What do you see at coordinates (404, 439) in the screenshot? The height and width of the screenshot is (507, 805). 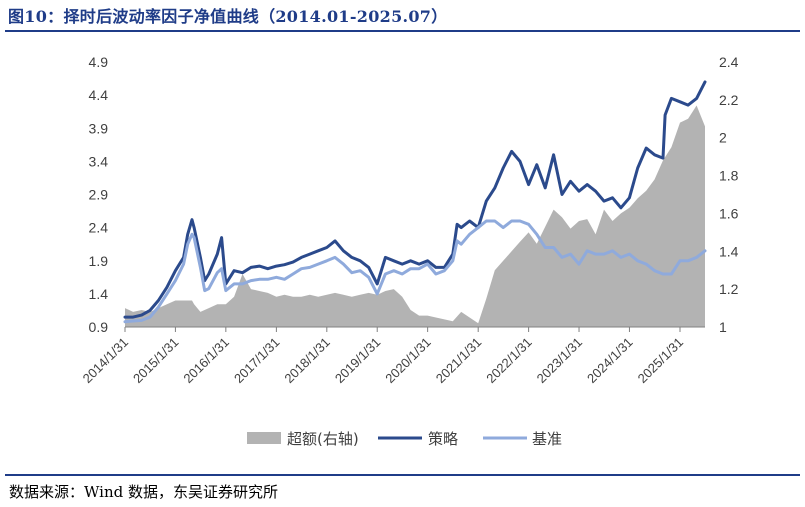 I see `legend: 超额(右轴) 策略 基准` at bounding box center [404, 439].